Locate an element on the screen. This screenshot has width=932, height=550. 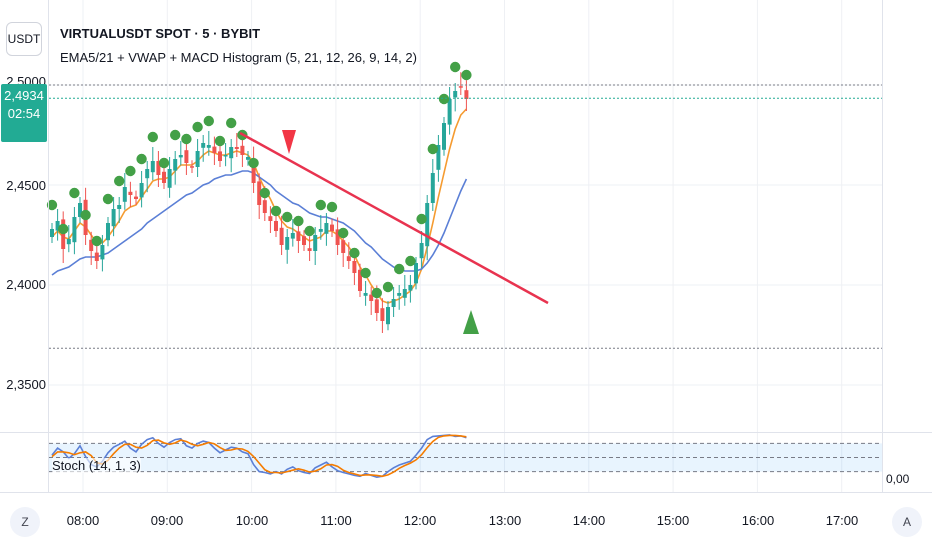
time-axis-separator is located at coordinates (466, 492).